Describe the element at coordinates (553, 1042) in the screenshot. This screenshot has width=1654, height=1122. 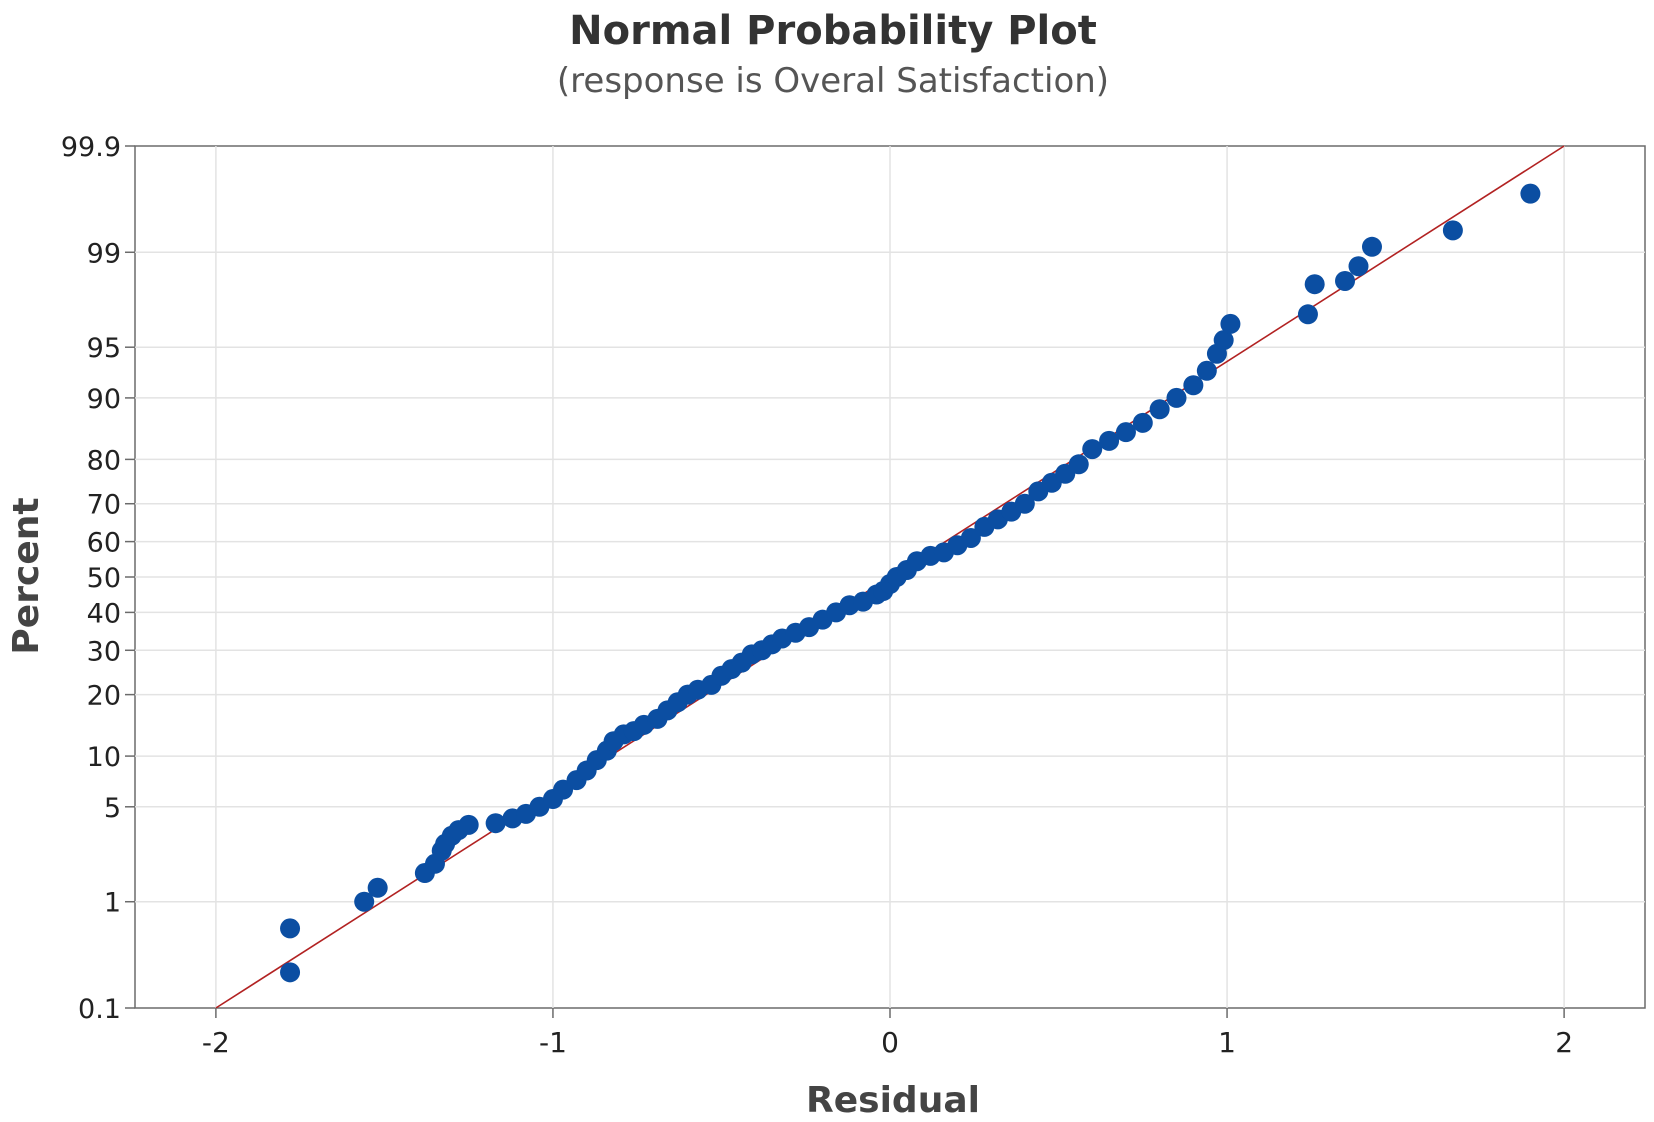
I see `x-tick-label: -1` at that location.